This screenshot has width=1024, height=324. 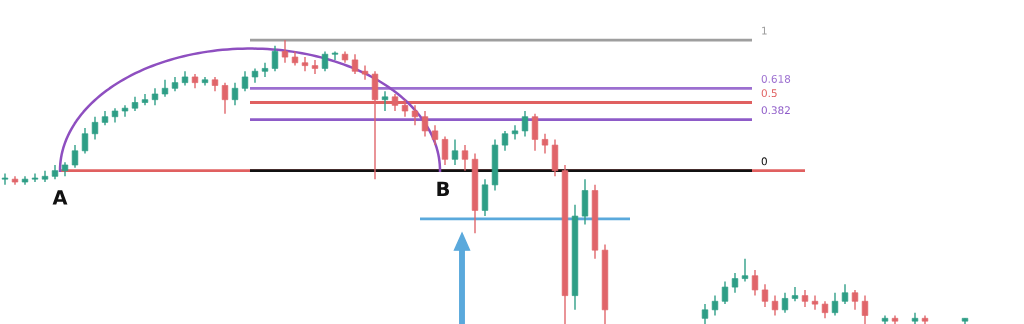 What do you see at coordinates (769, 93) in the screenshot?
I see `annotation: 0.5` at bounding box center [769, 93].